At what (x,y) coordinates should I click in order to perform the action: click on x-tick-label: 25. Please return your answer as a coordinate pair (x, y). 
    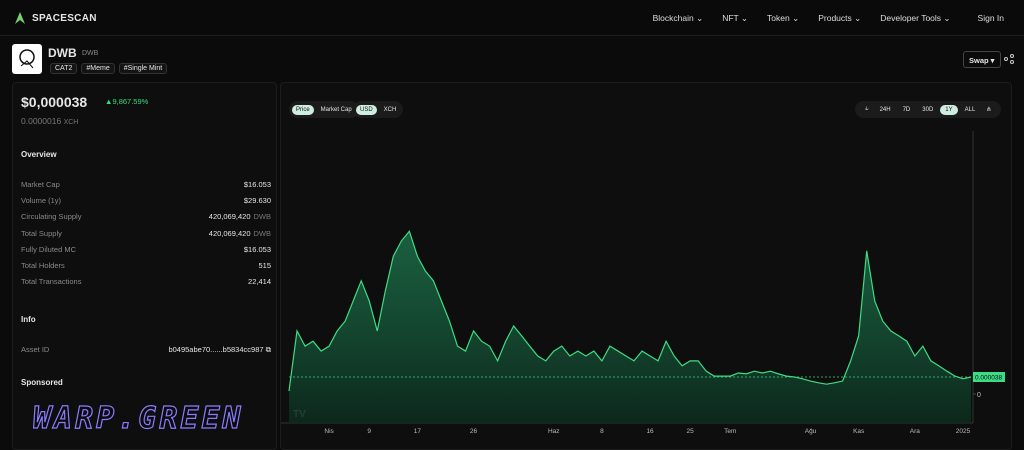
    Looking at the image, I should click on (691, 431).